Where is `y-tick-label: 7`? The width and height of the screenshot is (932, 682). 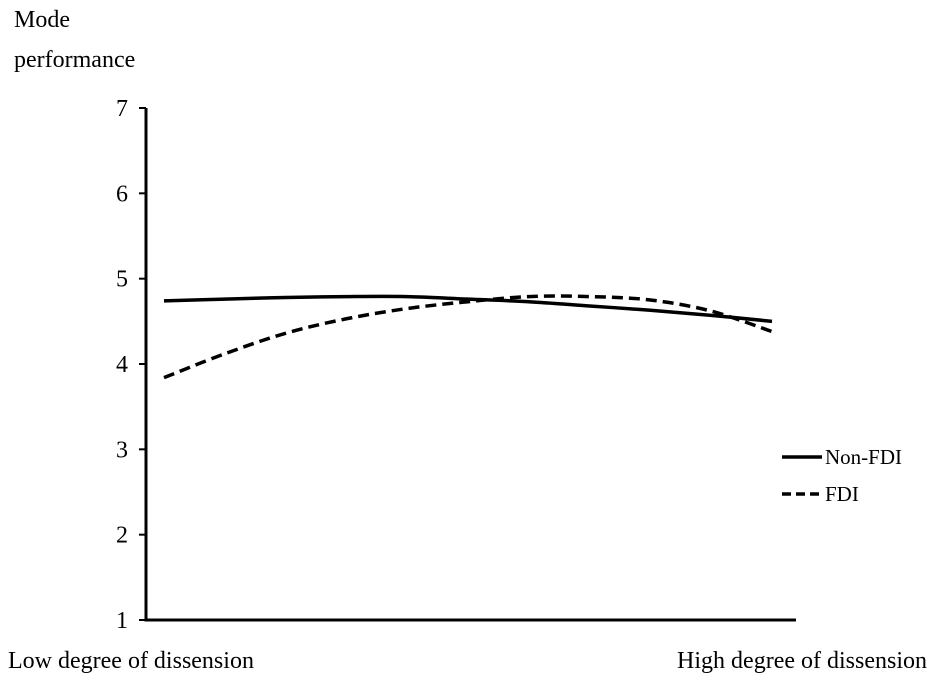 y-tick-label: 7 is located at coordinates (122, 109).